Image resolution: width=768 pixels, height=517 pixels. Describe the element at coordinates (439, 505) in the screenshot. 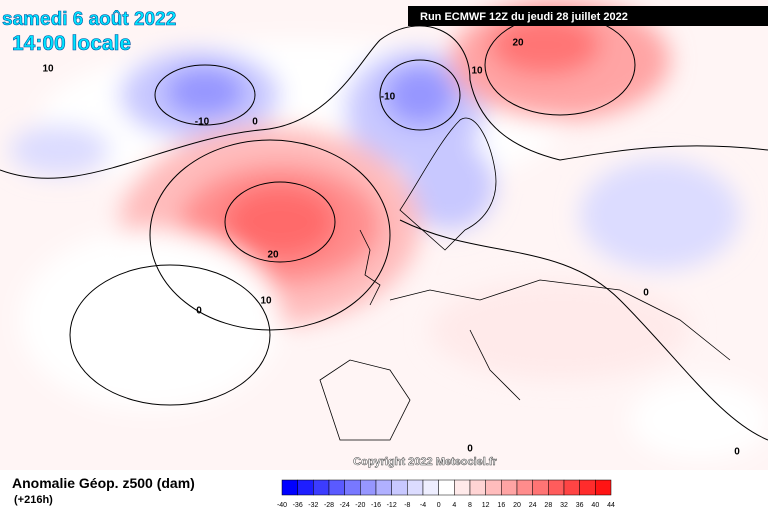

I see `colorbar-tick: 0` at that location.